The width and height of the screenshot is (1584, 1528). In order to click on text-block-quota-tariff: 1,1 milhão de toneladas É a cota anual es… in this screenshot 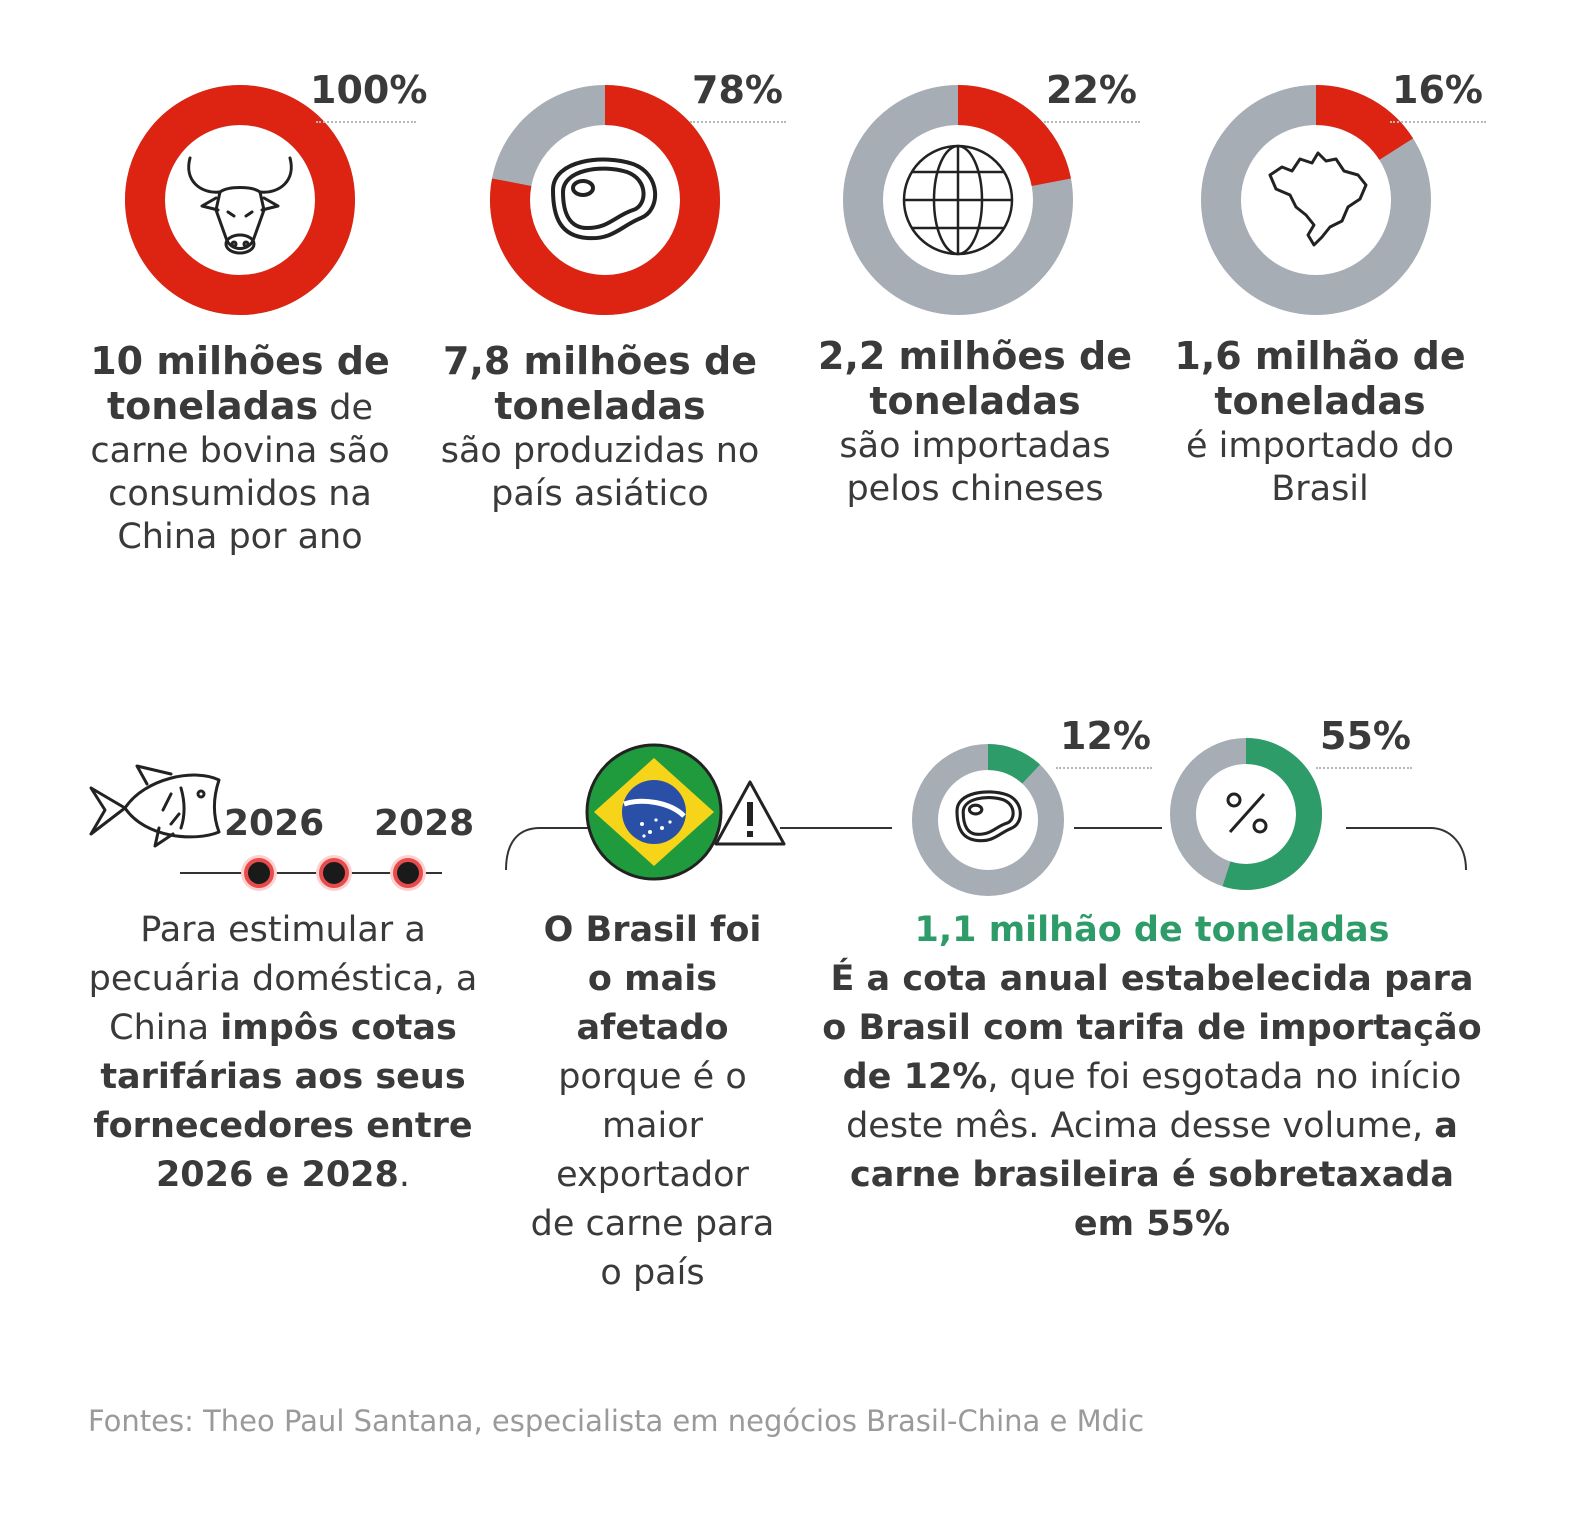, I will do `click(1152, 1077)`.